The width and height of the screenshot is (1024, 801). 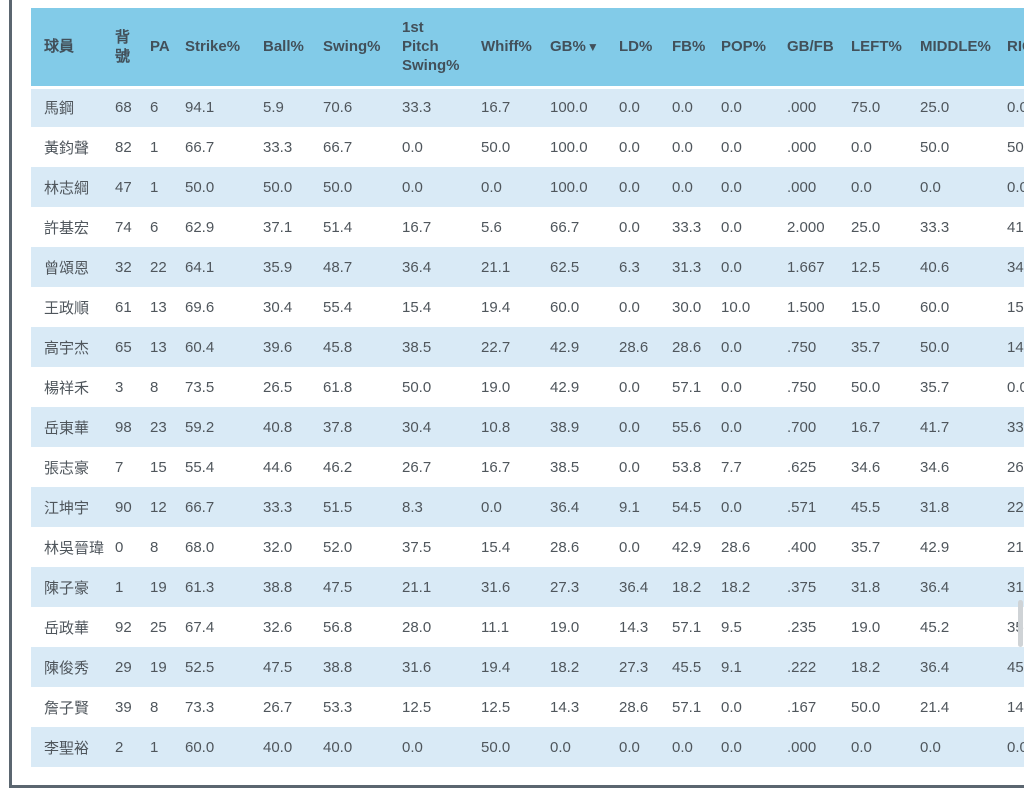 I want to click on cell-middle-pct: 40.6, so click(x=950, y=267).